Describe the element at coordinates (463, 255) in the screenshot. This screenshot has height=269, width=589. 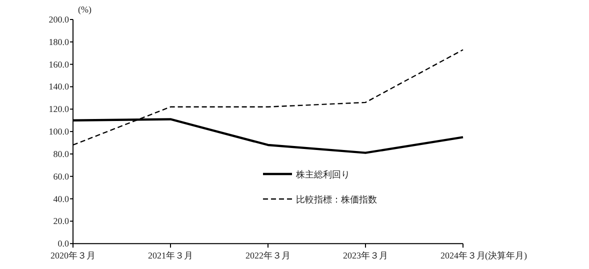
I see `x-tick-label: 2024年３月` at that location.